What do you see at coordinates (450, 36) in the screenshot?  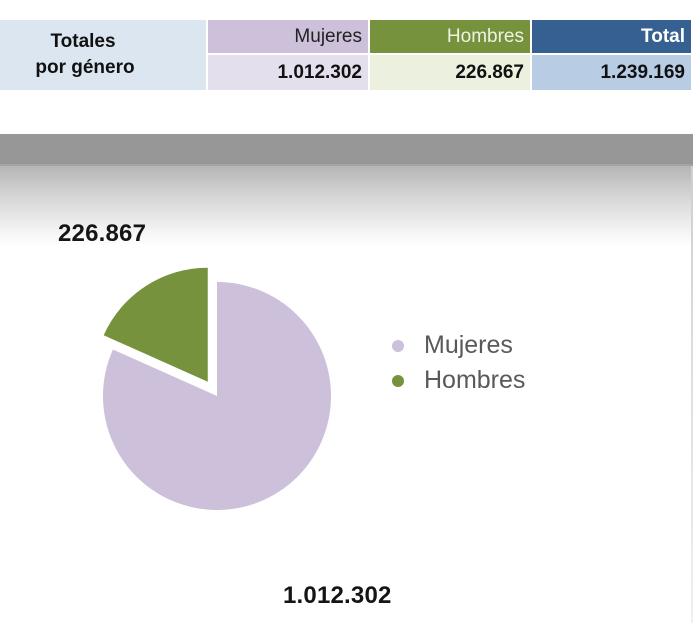 I see `header-hombres: Hombres` at bounding box center [450, 36].